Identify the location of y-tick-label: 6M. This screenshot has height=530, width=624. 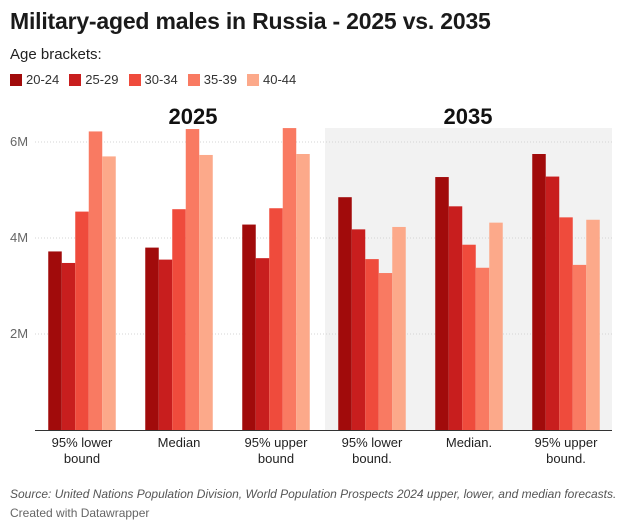
(19, 141).